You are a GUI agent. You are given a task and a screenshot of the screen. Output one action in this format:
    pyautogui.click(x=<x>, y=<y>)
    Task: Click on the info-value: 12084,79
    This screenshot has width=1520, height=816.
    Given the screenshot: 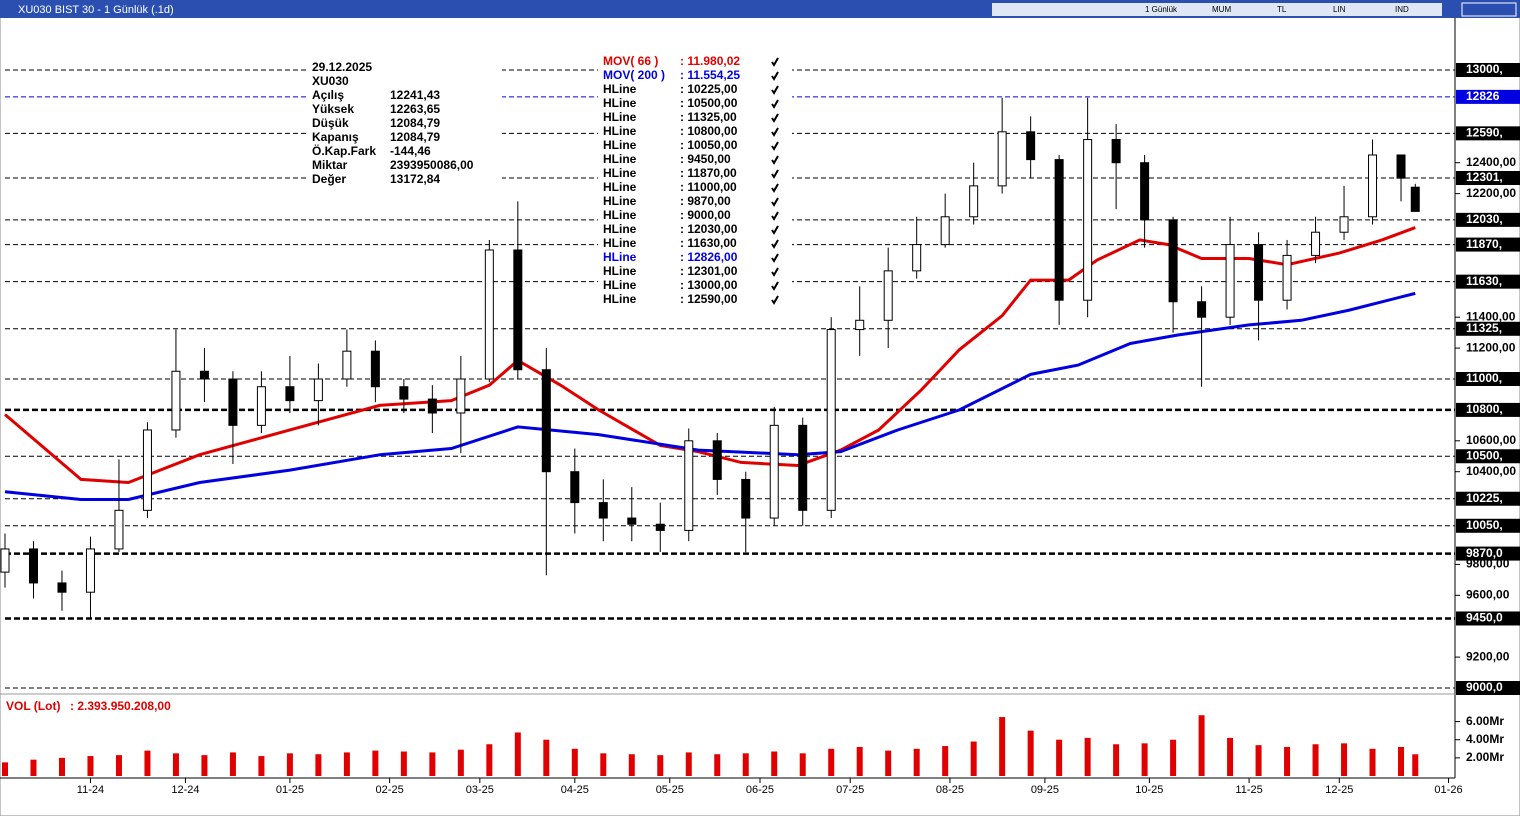 What is the action you would take?
    pyautogui.click(x=415, y=137)
    